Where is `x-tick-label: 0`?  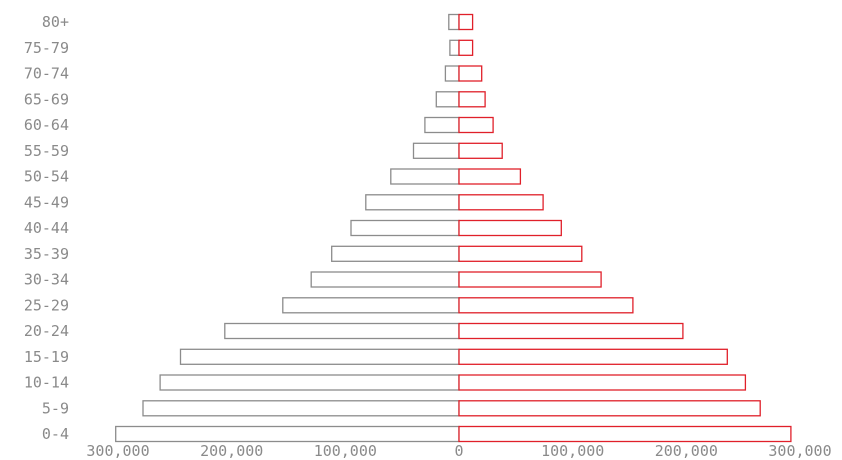
x-tick-label: 0 is located at coordinates (458, 451).